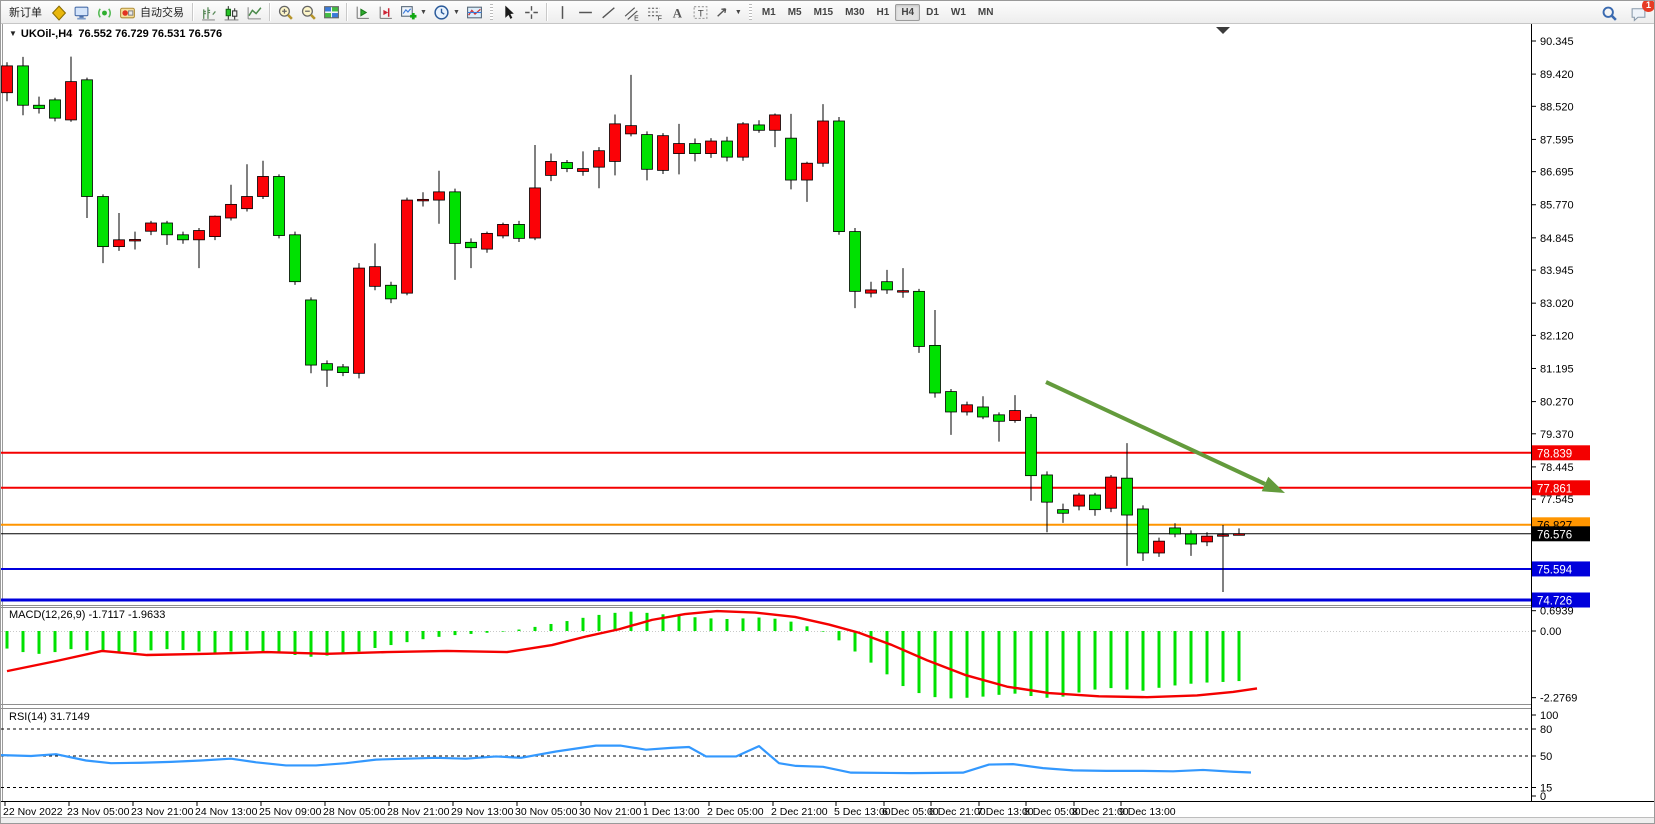 The height and width of the screenshot is (824, 1655). I want to click on zoom-in-icon, so click(285, 12).